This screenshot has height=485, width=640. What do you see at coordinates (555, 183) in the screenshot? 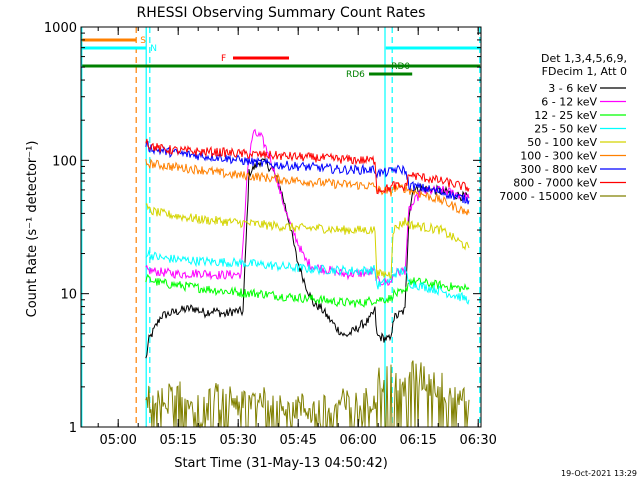
I see `legend-entry-label-7: 800 - 7000 keV` at bounding box center [555, 183].